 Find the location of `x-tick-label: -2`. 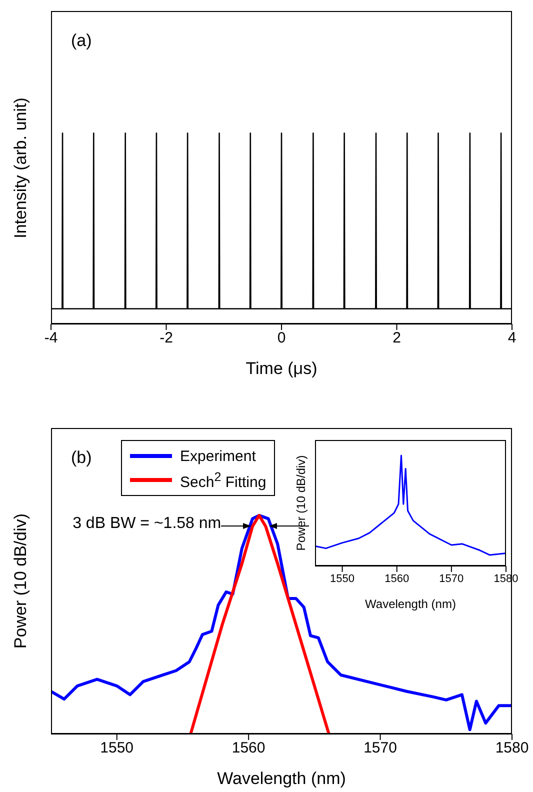

x-tick-label: -2 is located at coordinates (166, 338).